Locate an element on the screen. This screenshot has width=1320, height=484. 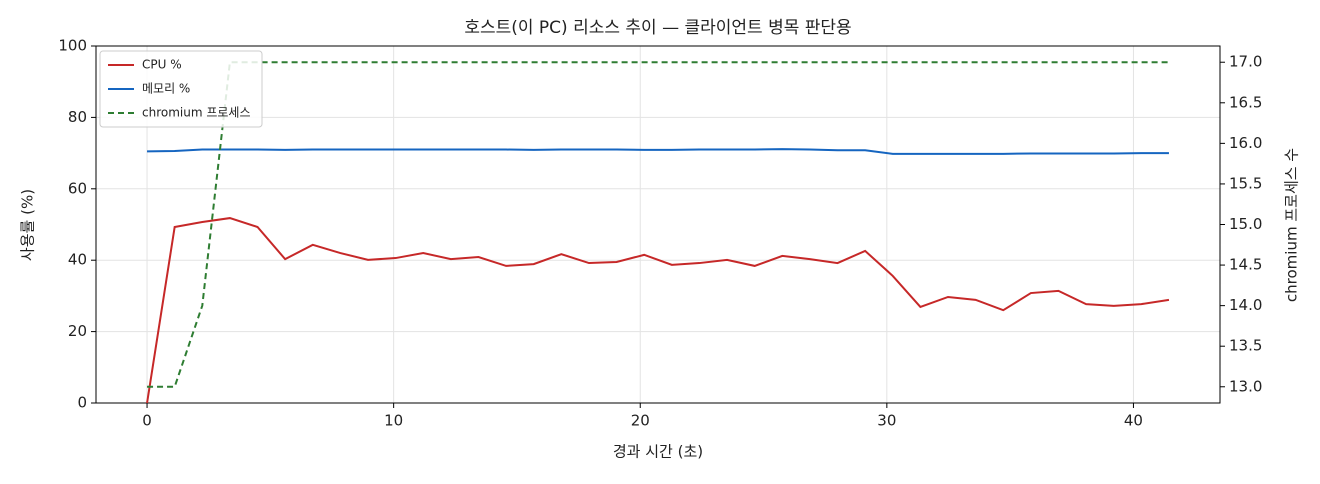
y-tick-label: 60 is located at coordinates (77, 188).